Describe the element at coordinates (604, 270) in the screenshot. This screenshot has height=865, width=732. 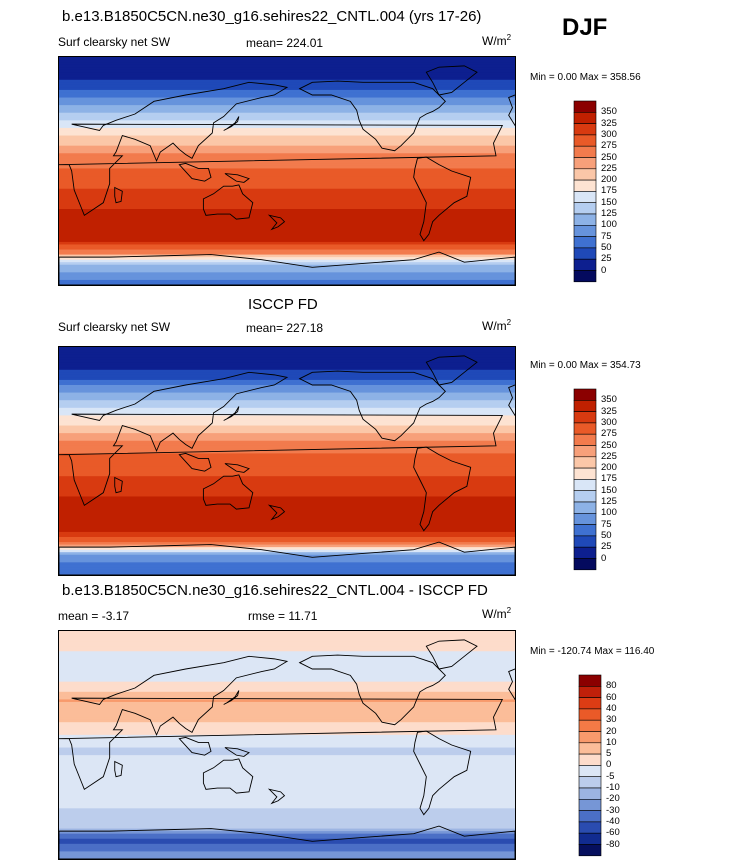
I see `colorbar-tick-label: 0` at that location.